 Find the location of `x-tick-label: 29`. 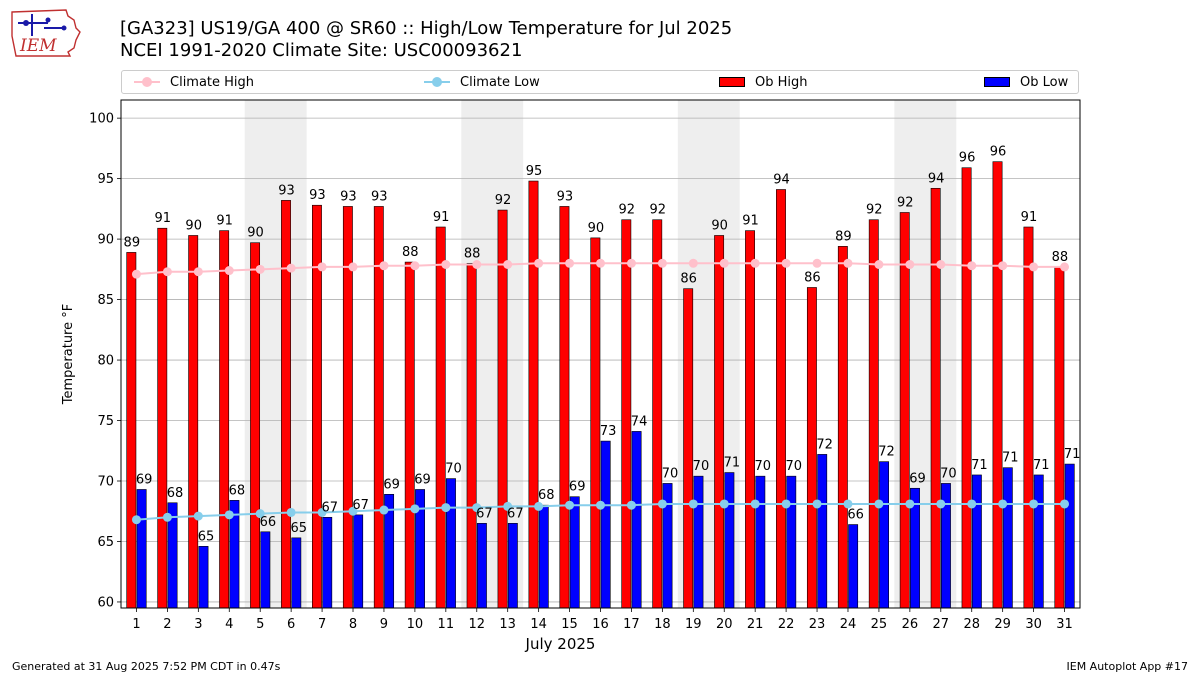

x-tick-label: 29 is located at coordinates (1002, 624).